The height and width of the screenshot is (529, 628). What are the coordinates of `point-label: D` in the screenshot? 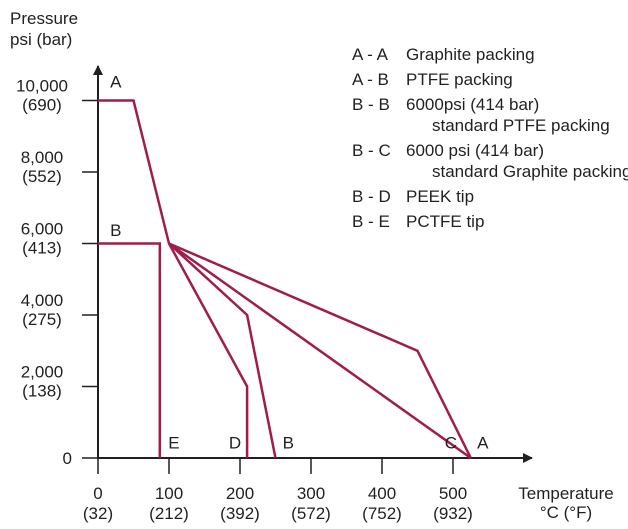 It's located at (235, 443).